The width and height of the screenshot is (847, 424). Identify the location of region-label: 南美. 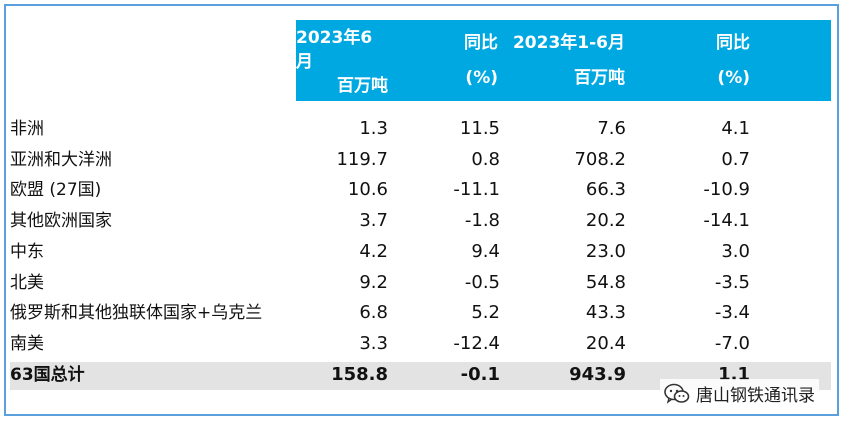
(27, 344).